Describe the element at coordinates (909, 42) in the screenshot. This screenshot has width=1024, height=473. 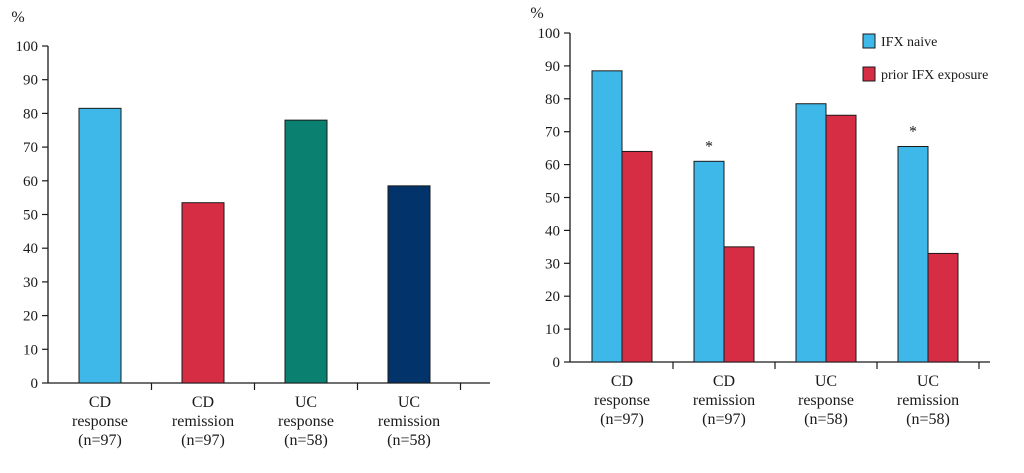
I see `legend-label: IFX naive` at that location.